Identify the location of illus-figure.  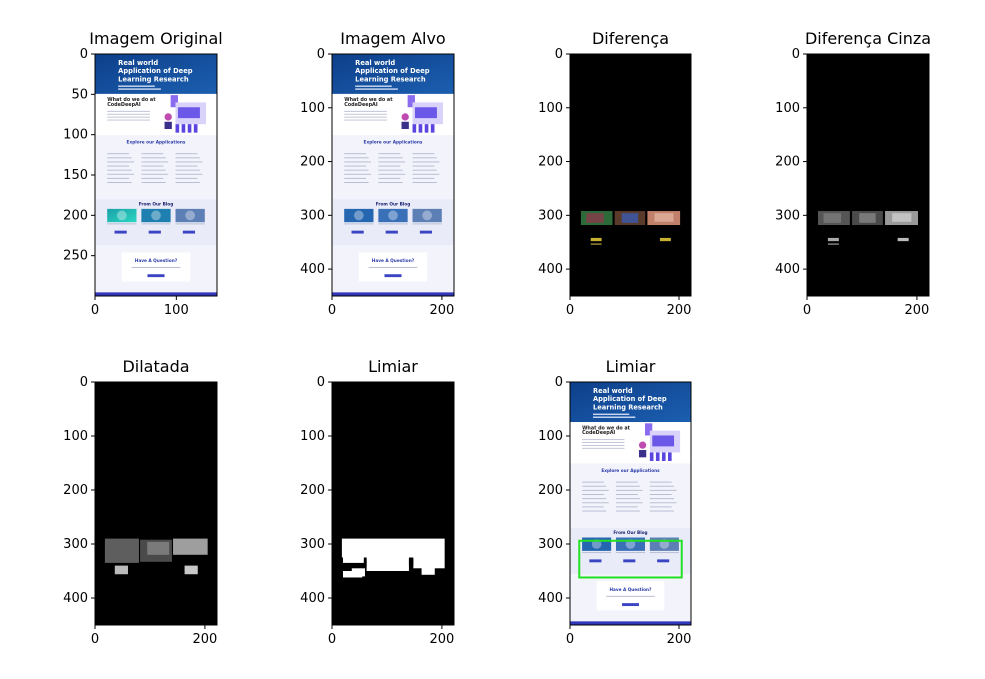
(642, 445).